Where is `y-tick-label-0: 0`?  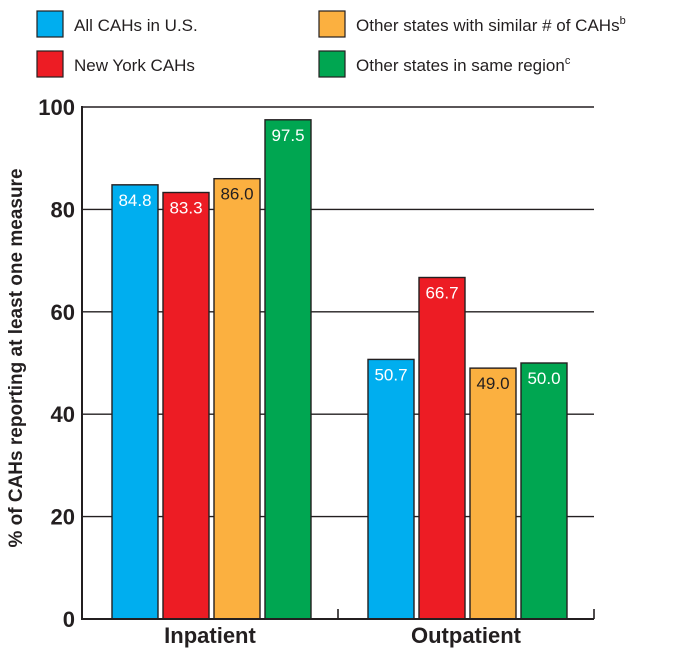 y-tick-label-0: 0 is located at coordinates (69, 619).